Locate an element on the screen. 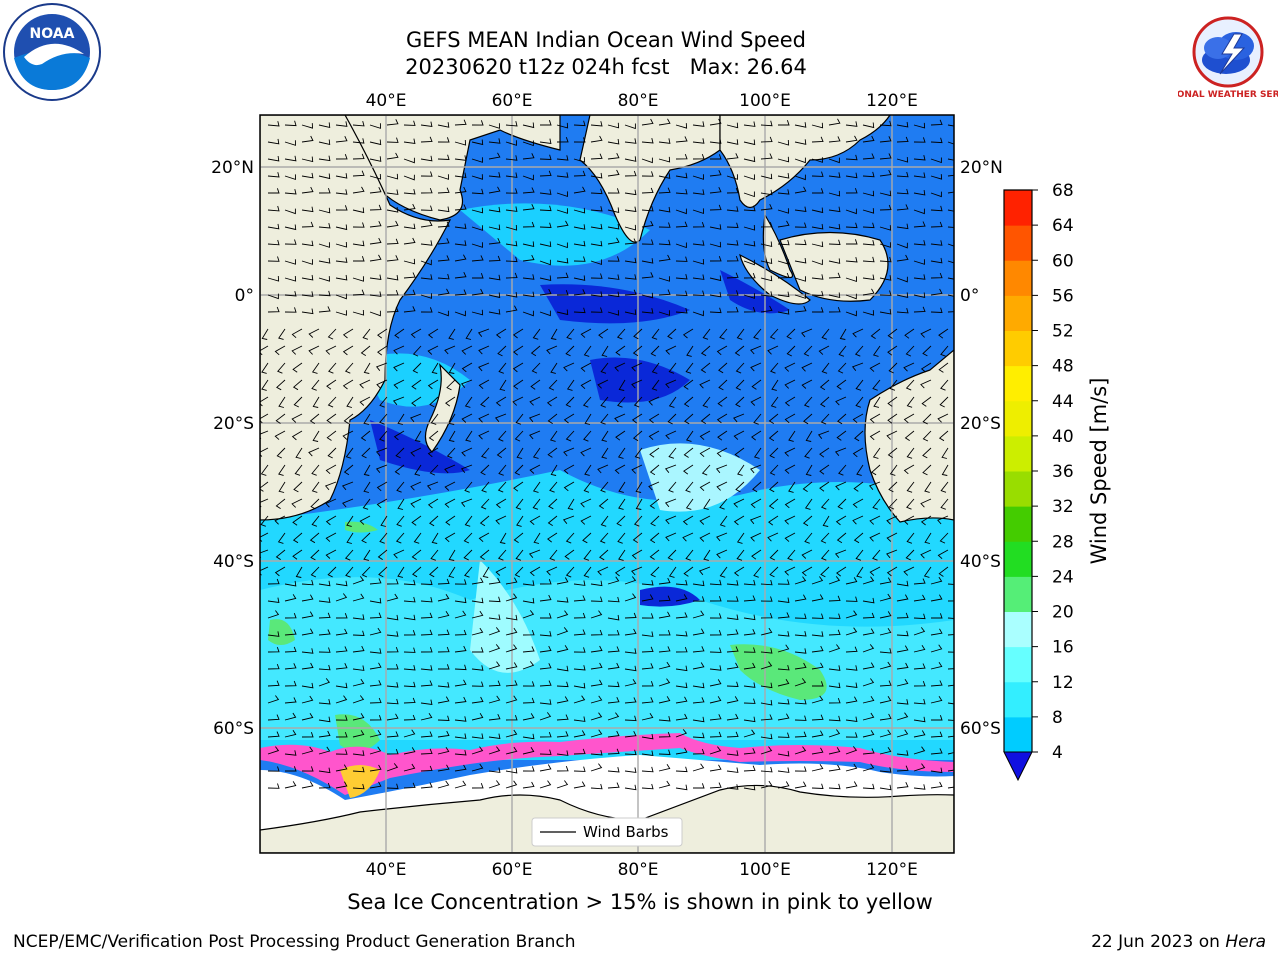  lat-tick-right: 20°S is located at coordinates (980, 424).